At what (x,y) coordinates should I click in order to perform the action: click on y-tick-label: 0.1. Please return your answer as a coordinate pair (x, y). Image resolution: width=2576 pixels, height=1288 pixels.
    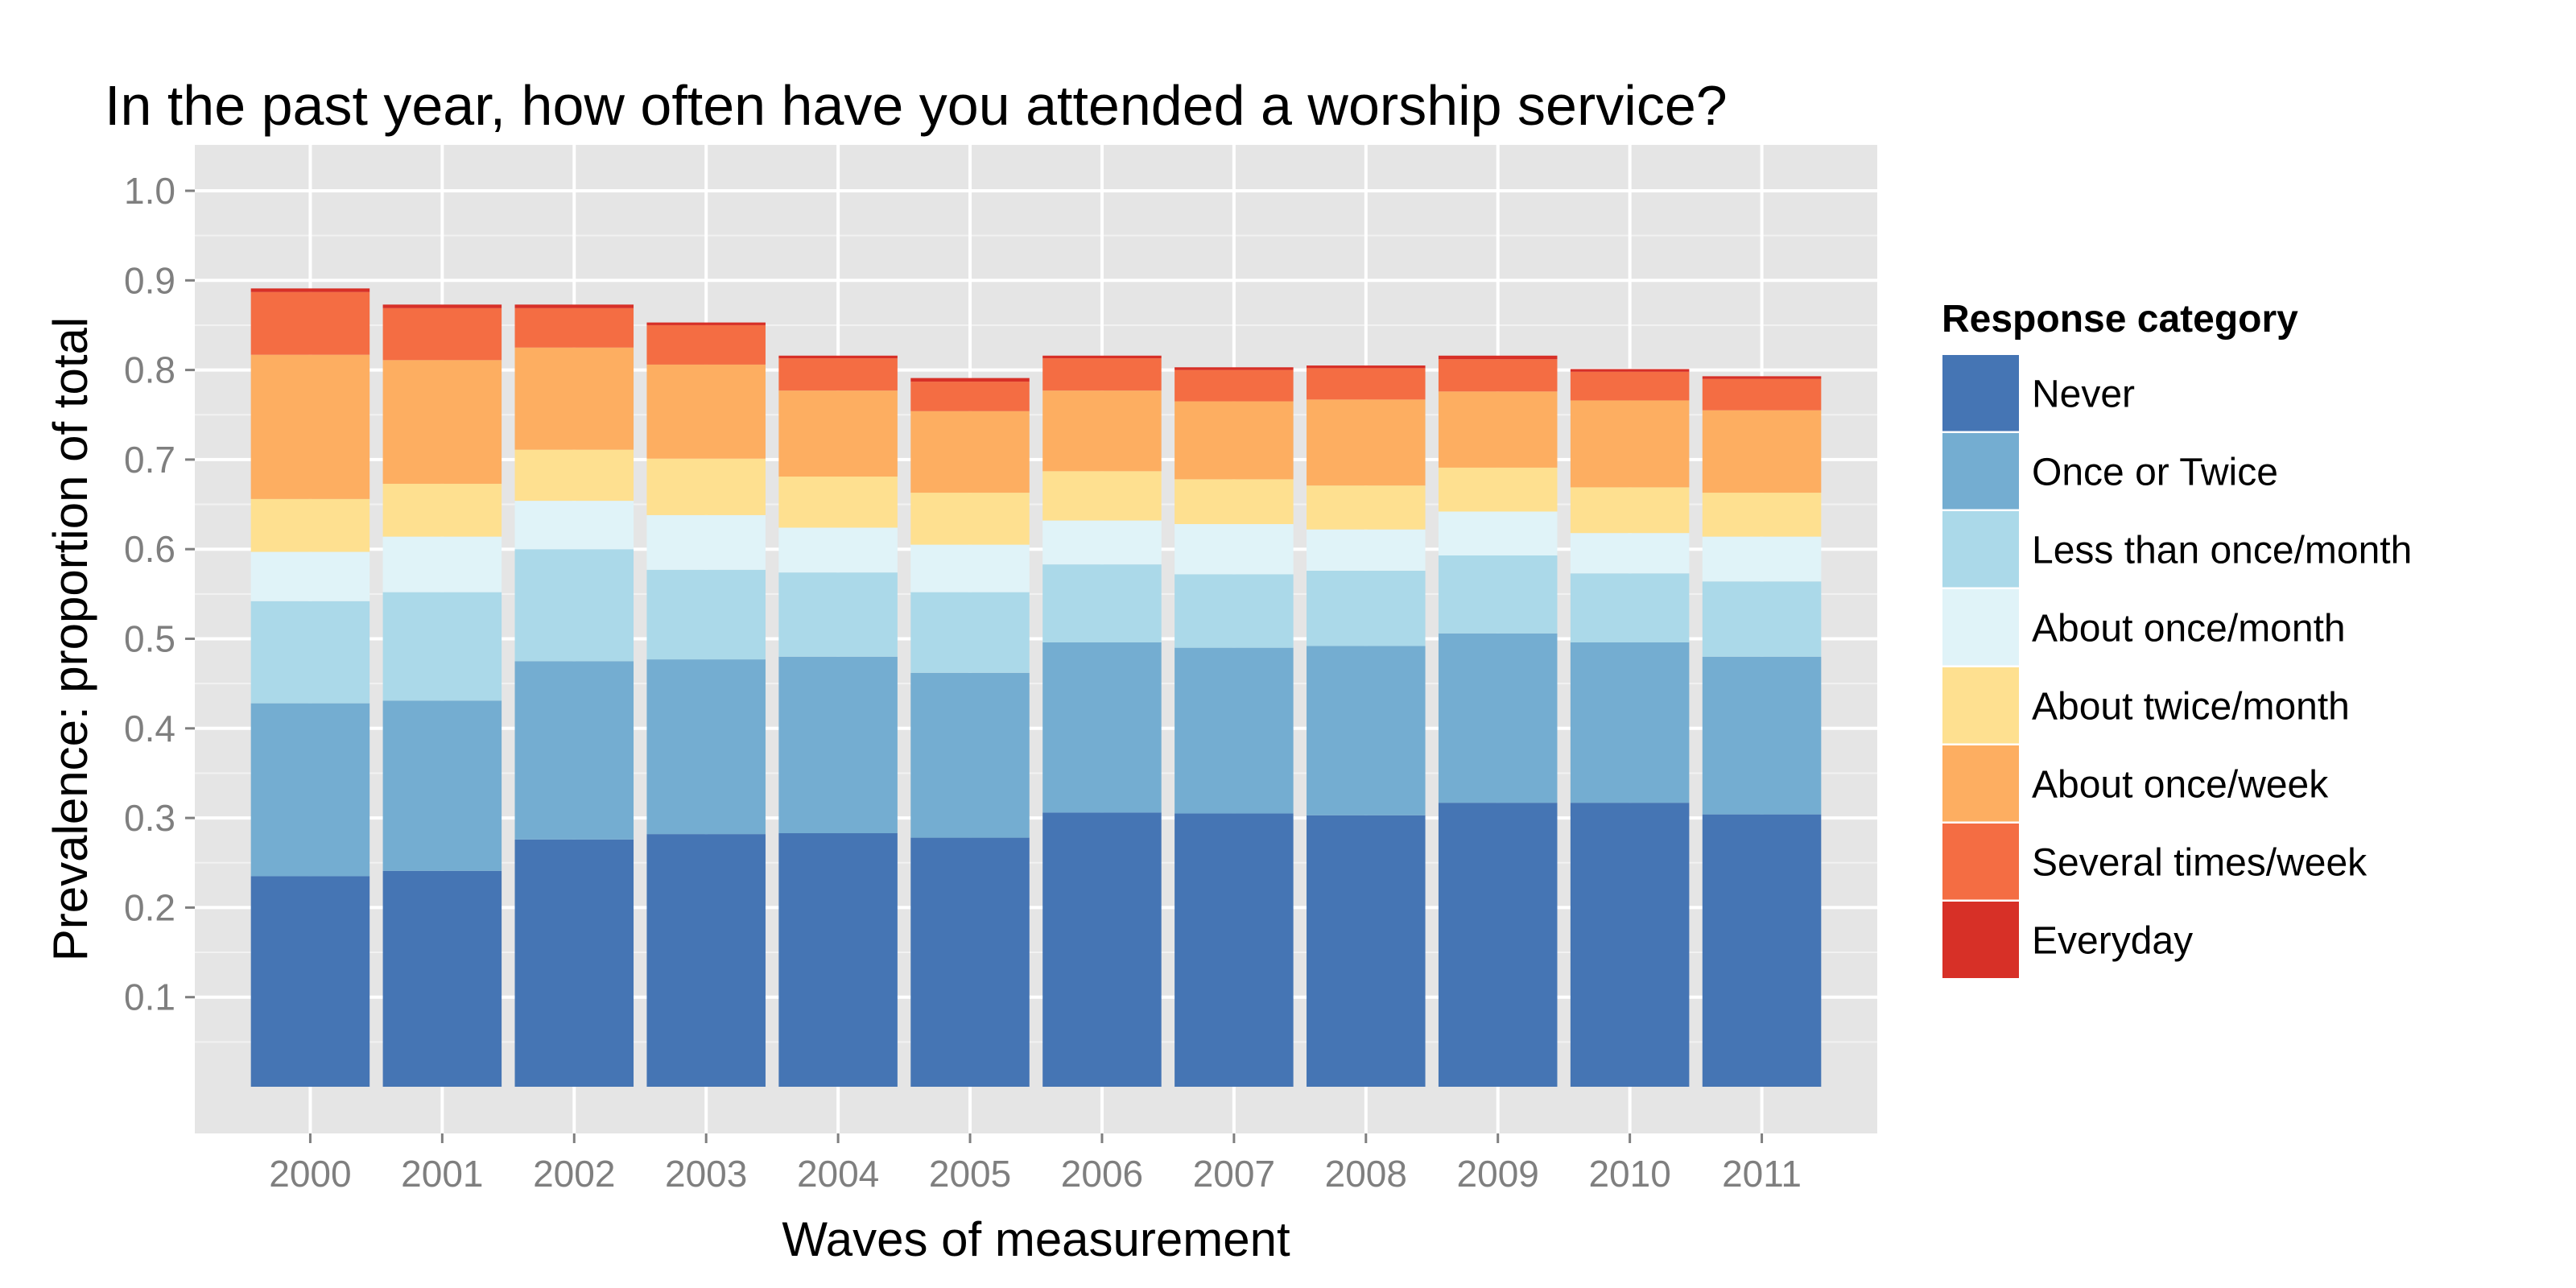
    Looking at the image, I should click on (149, 997).